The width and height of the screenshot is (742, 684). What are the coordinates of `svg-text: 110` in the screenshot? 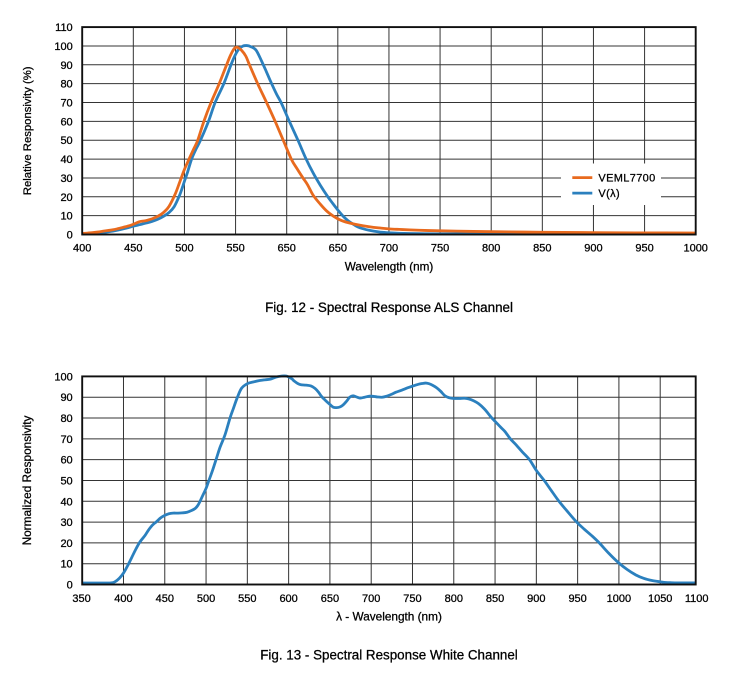 It's located at (64, 28).